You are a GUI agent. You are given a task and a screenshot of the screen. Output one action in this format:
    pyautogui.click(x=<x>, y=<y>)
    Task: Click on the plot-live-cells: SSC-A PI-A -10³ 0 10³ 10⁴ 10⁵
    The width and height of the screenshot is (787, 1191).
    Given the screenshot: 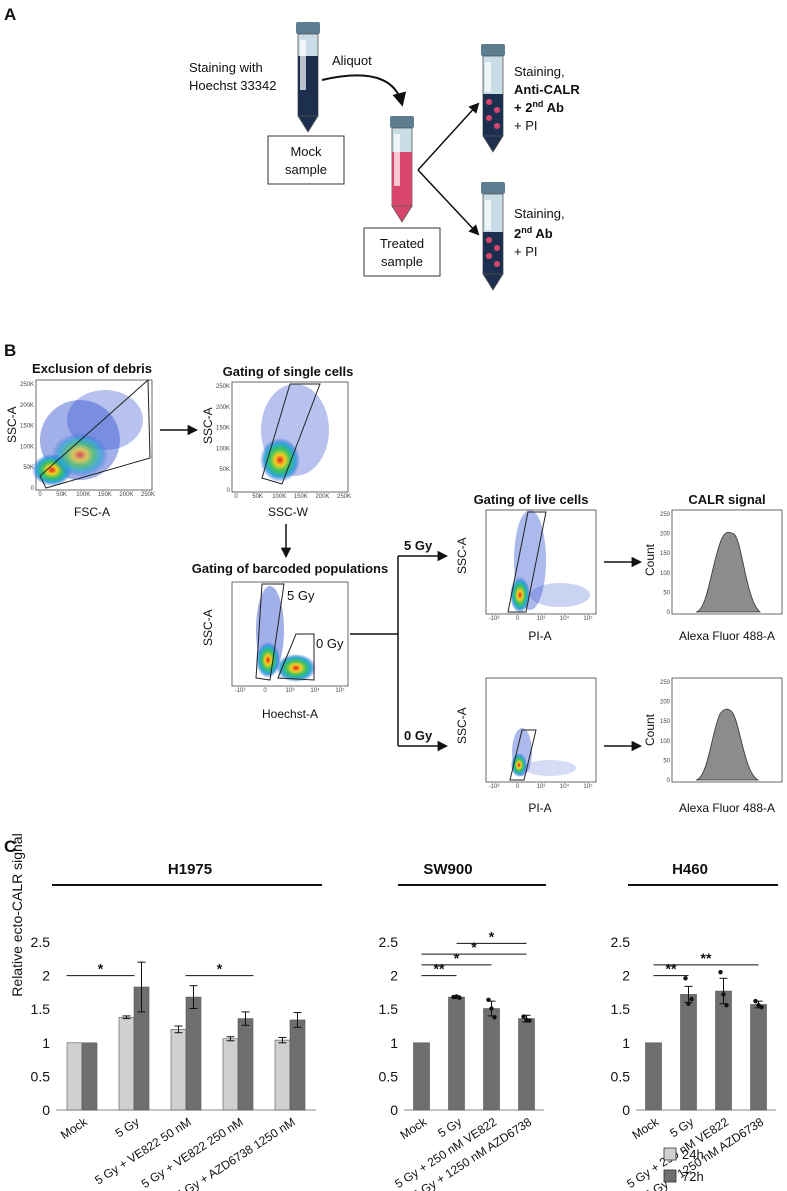 What is the action you would take?
    pyautogui.click(x=526, y=576)
    